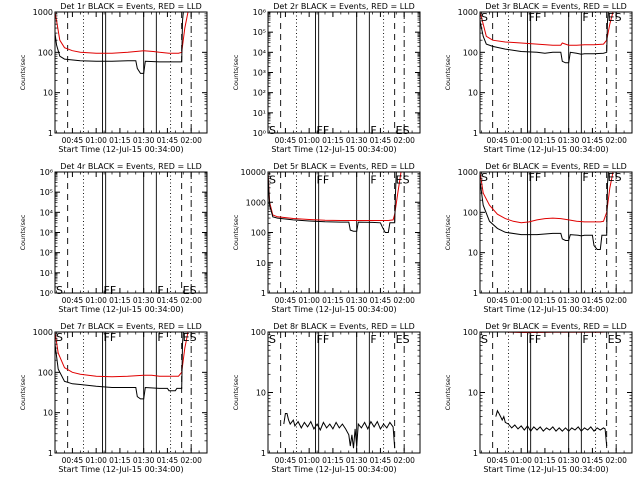  Describe the element at coordinates (259, 93) in the screenshot. I see `y-tick-label: 10²` at that location.